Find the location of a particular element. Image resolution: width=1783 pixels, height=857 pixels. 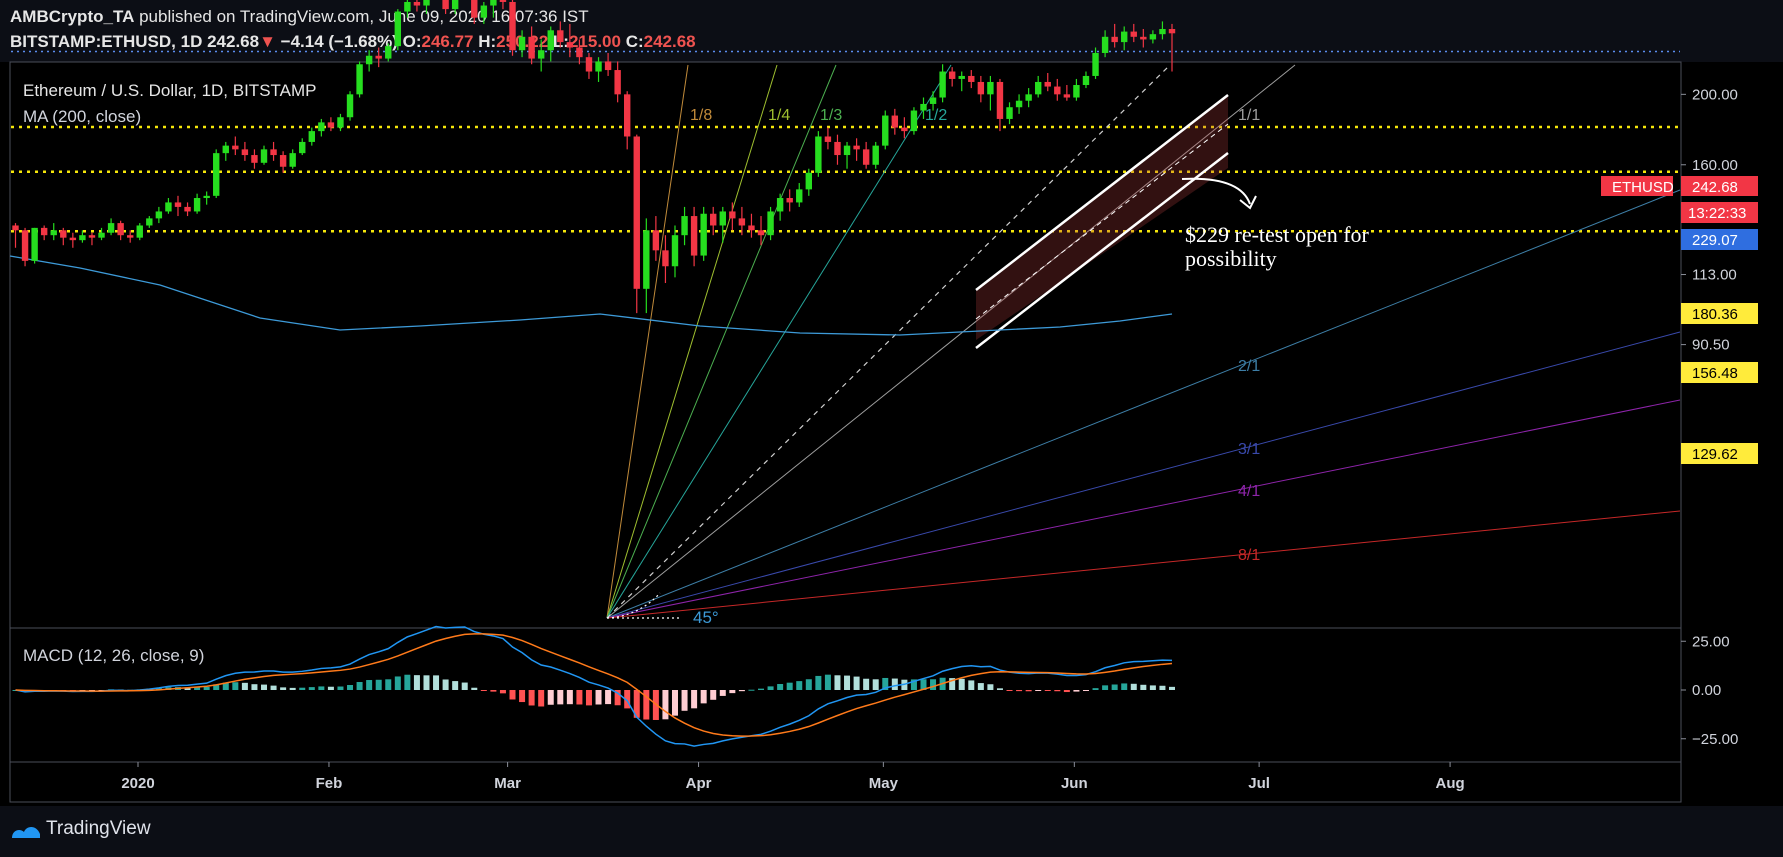

macd-tick-label: 25.00 is located at coordinates (1711, 641).